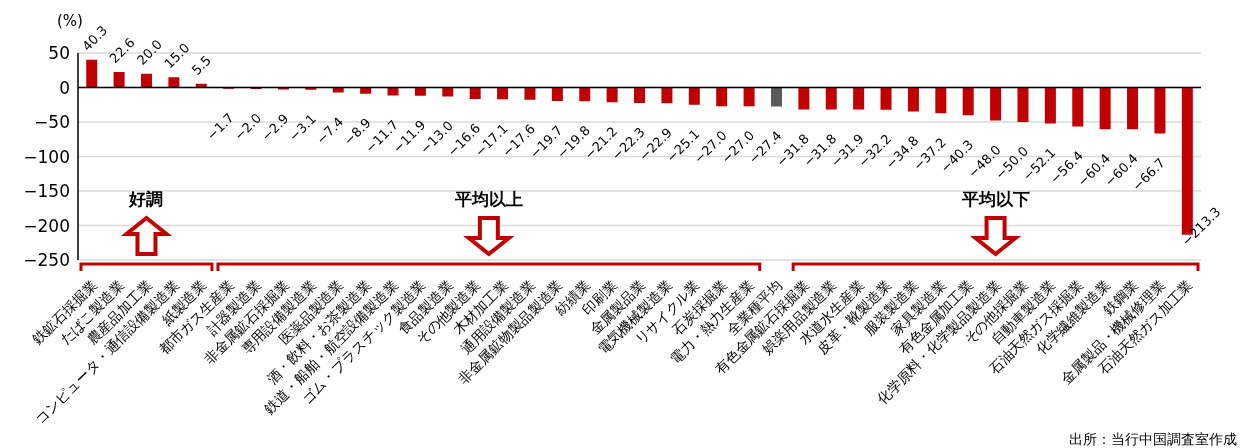 This screenshot has width=1249, height=448. I want to click on y-tick-label: −150, so click(46, 191).